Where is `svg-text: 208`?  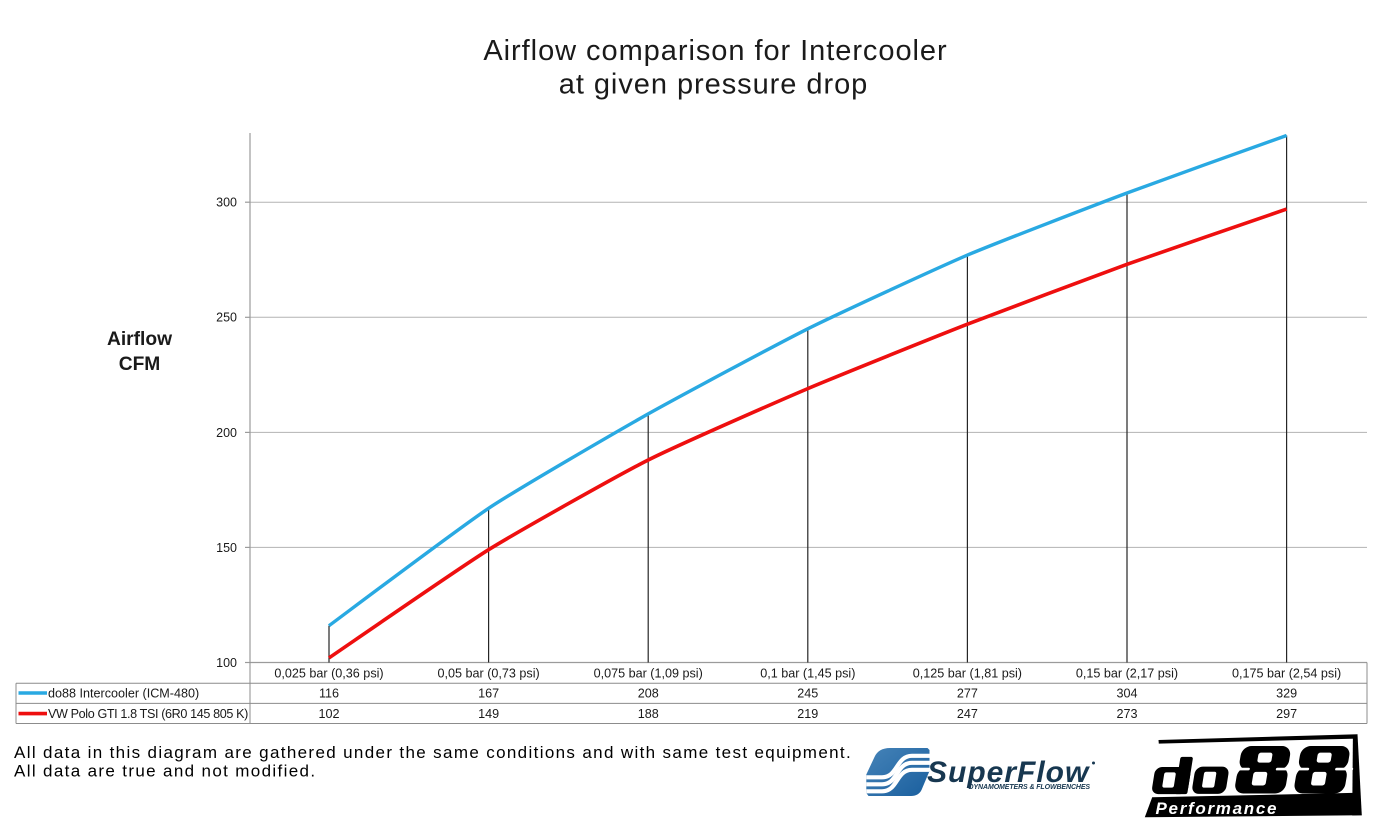
svg-text: 208 is located at coordinates (648, 694).